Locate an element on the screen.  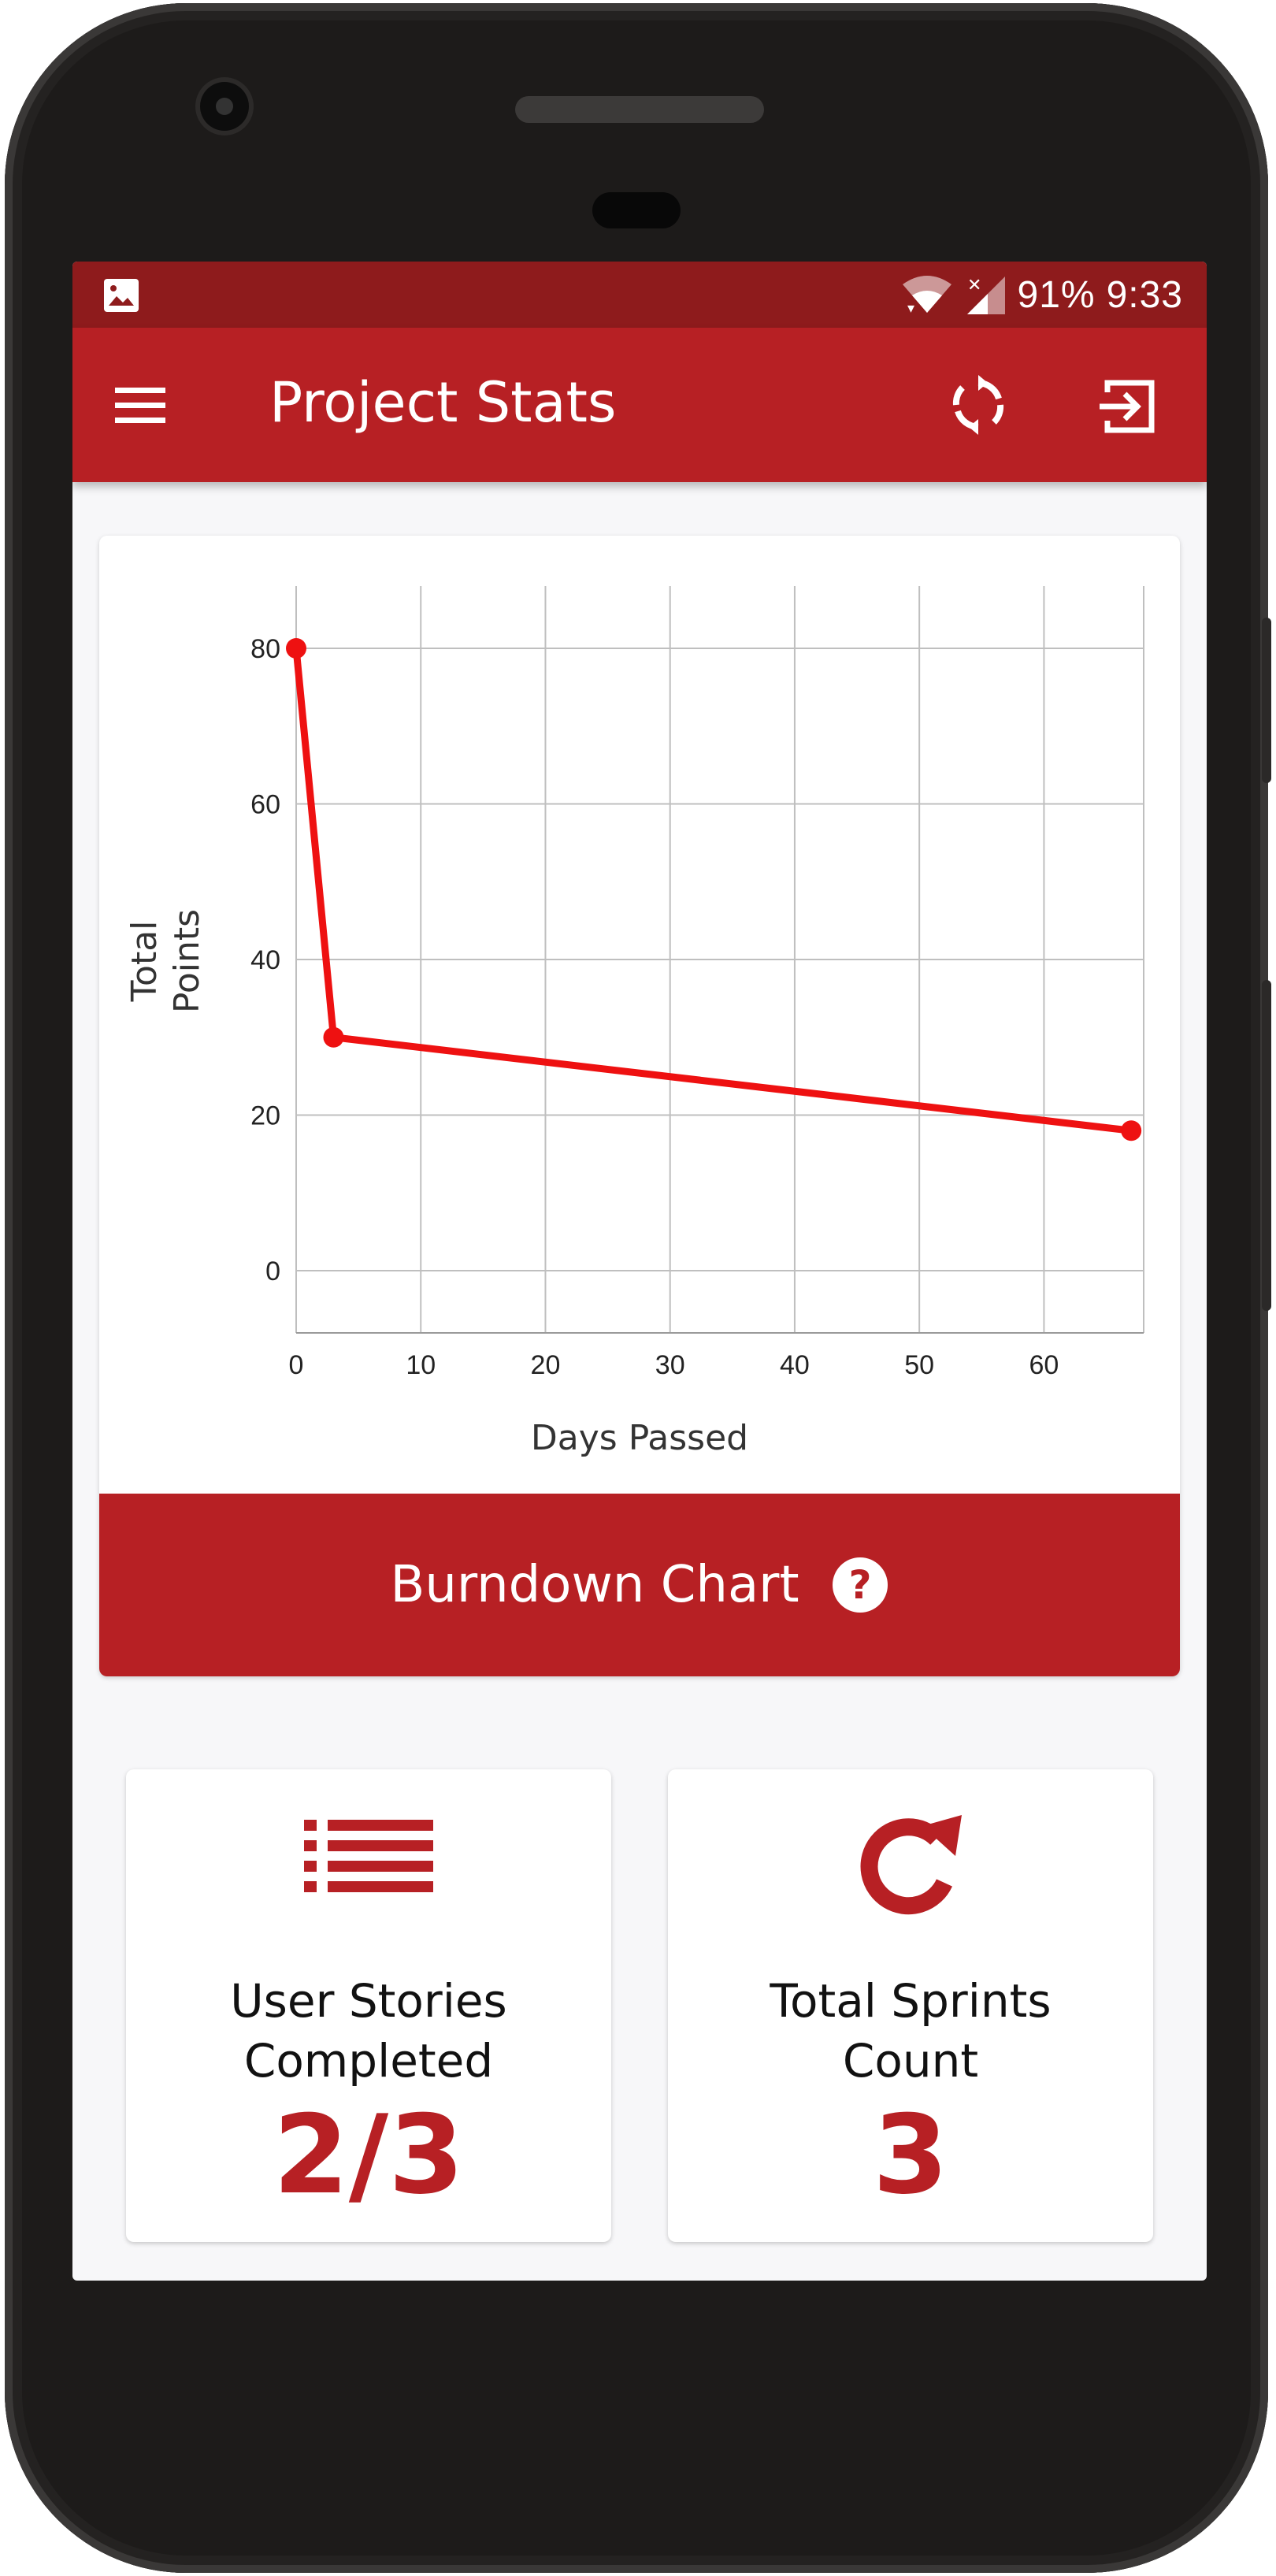
total-sprints-label: Total Sprints Count is located at coordinates (910, 2031).